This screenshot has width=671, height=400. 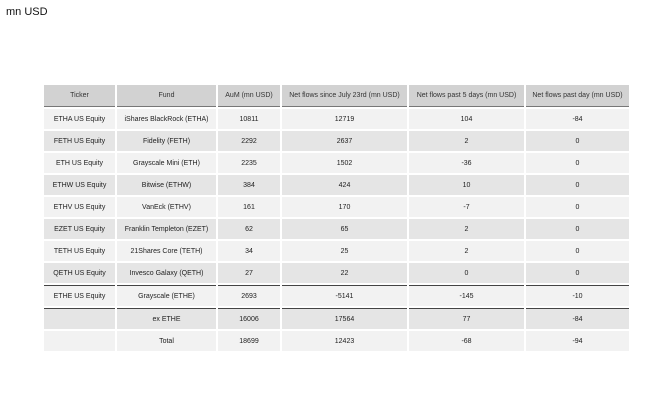 What do you see at coordinates (166, 119) in the screenshot?
I see `table-cell: iShares BlackRock (ETHA)` at bounding box center [166, 119].